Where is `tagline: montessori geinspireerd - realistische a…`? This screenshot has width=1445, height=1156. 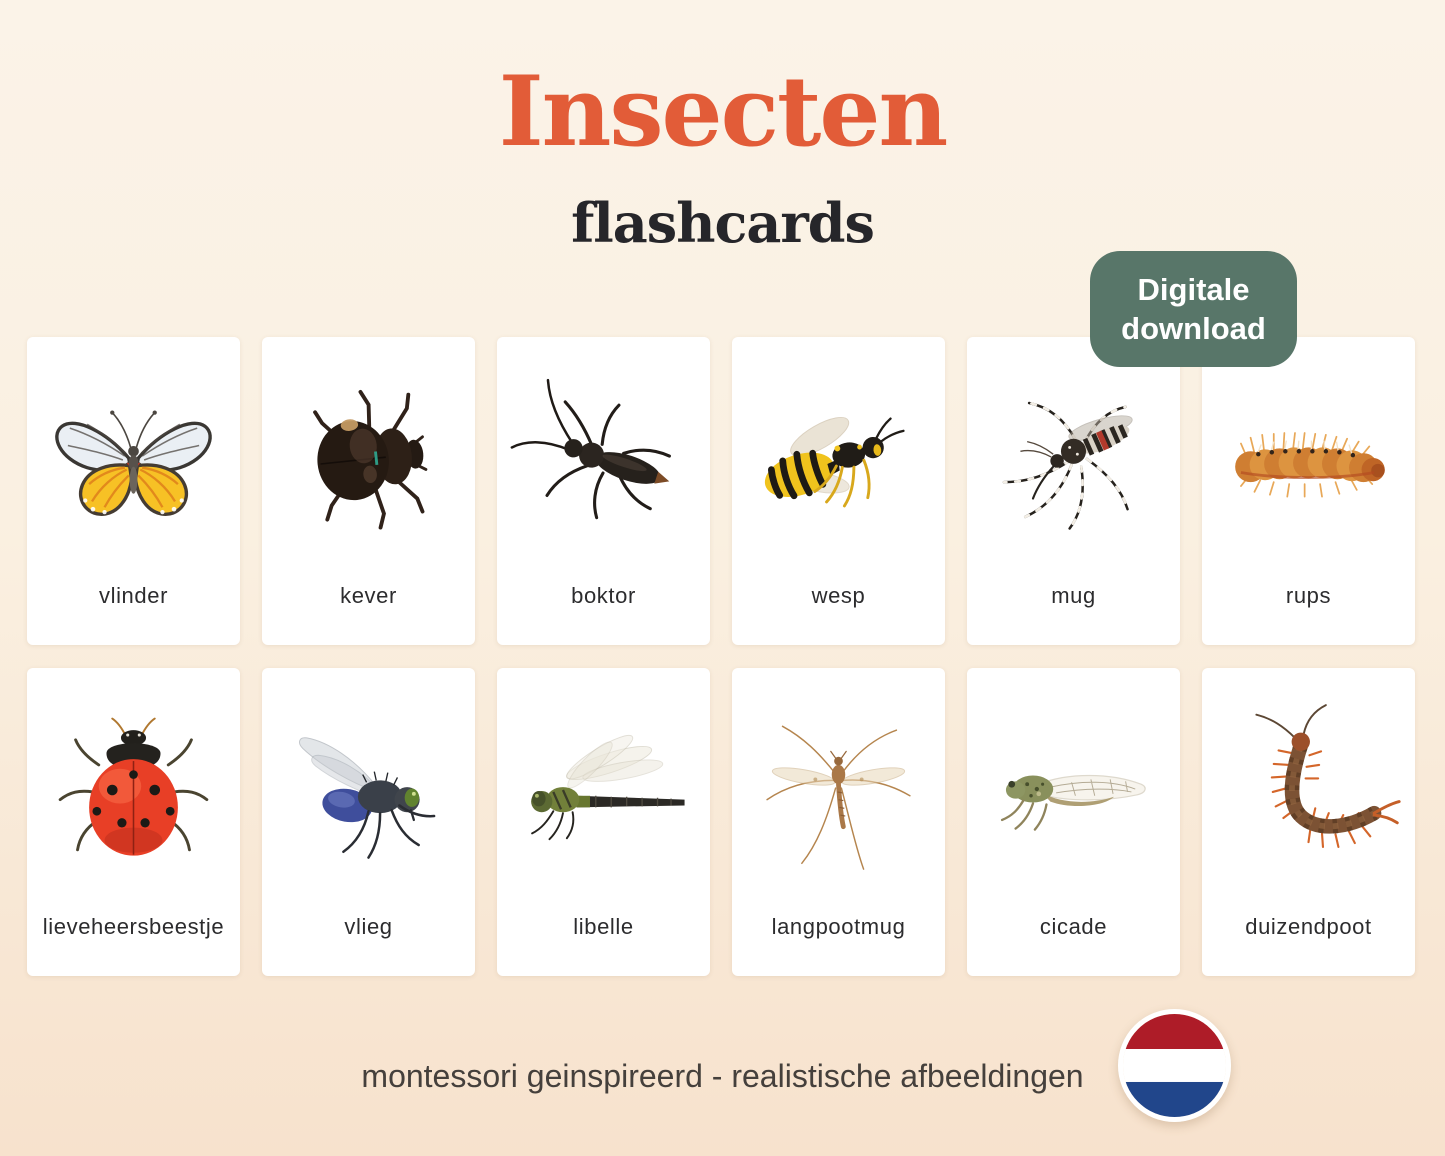
tagline: montessori geinspireerd - realistische a… is located at coordinates (722, 1076).